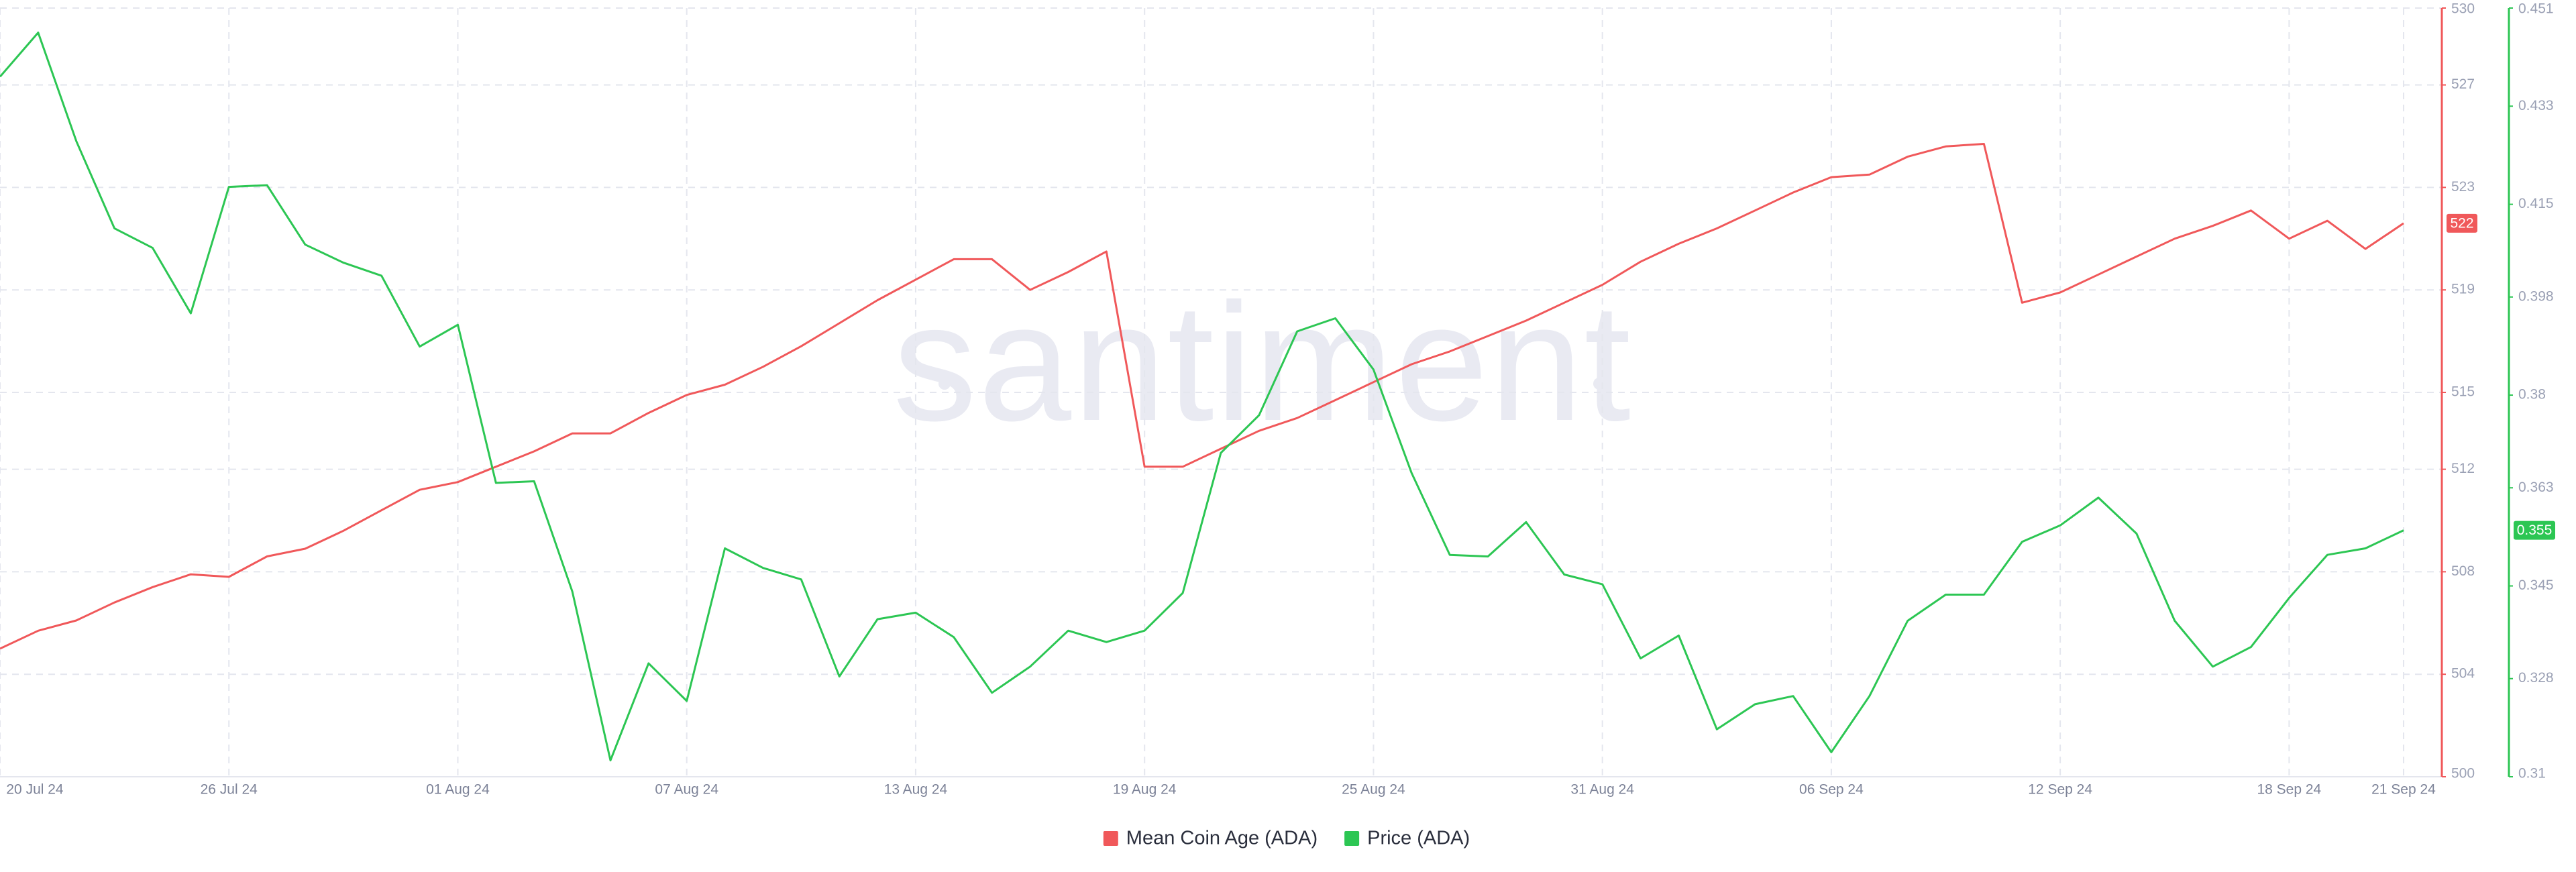 The height and width of the screenshot is (872, 2576). Describe the element at coordinates (2463, 9) in the screenshot. I see `y-tick-label: 530` at that location.